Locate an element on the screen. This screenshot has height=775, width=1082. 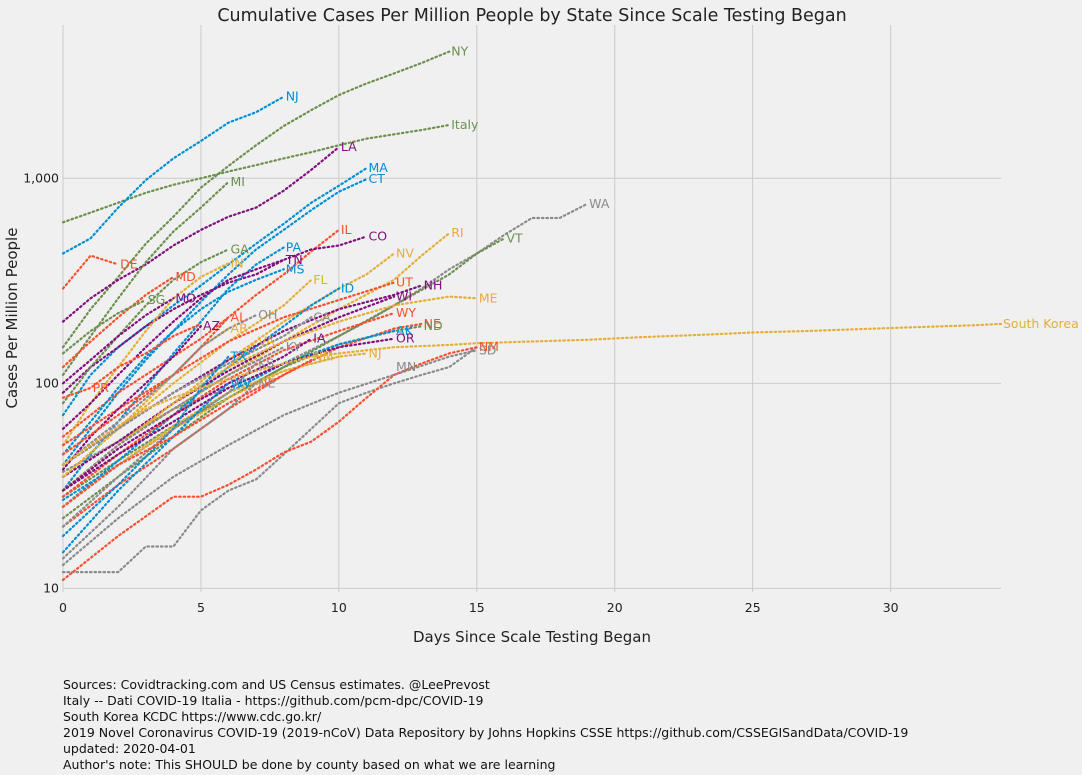
series-label: CO is located at coordinates (377, 236).